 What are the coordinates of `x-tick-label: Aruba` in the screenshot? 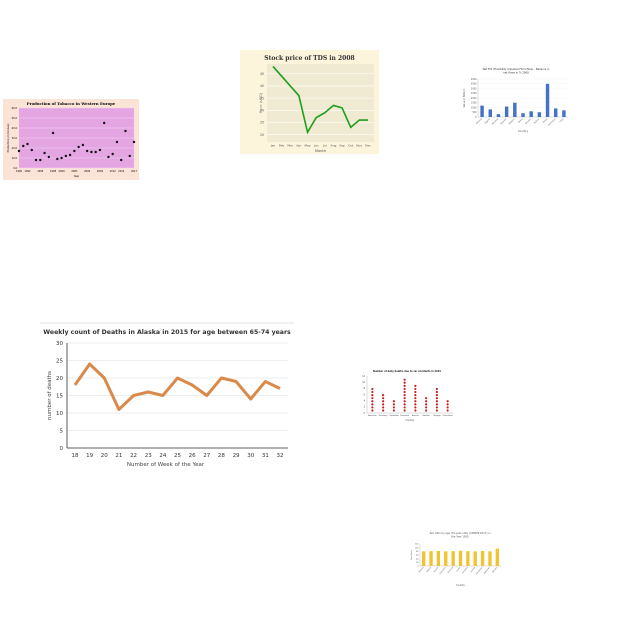 It's located at (459, 569).